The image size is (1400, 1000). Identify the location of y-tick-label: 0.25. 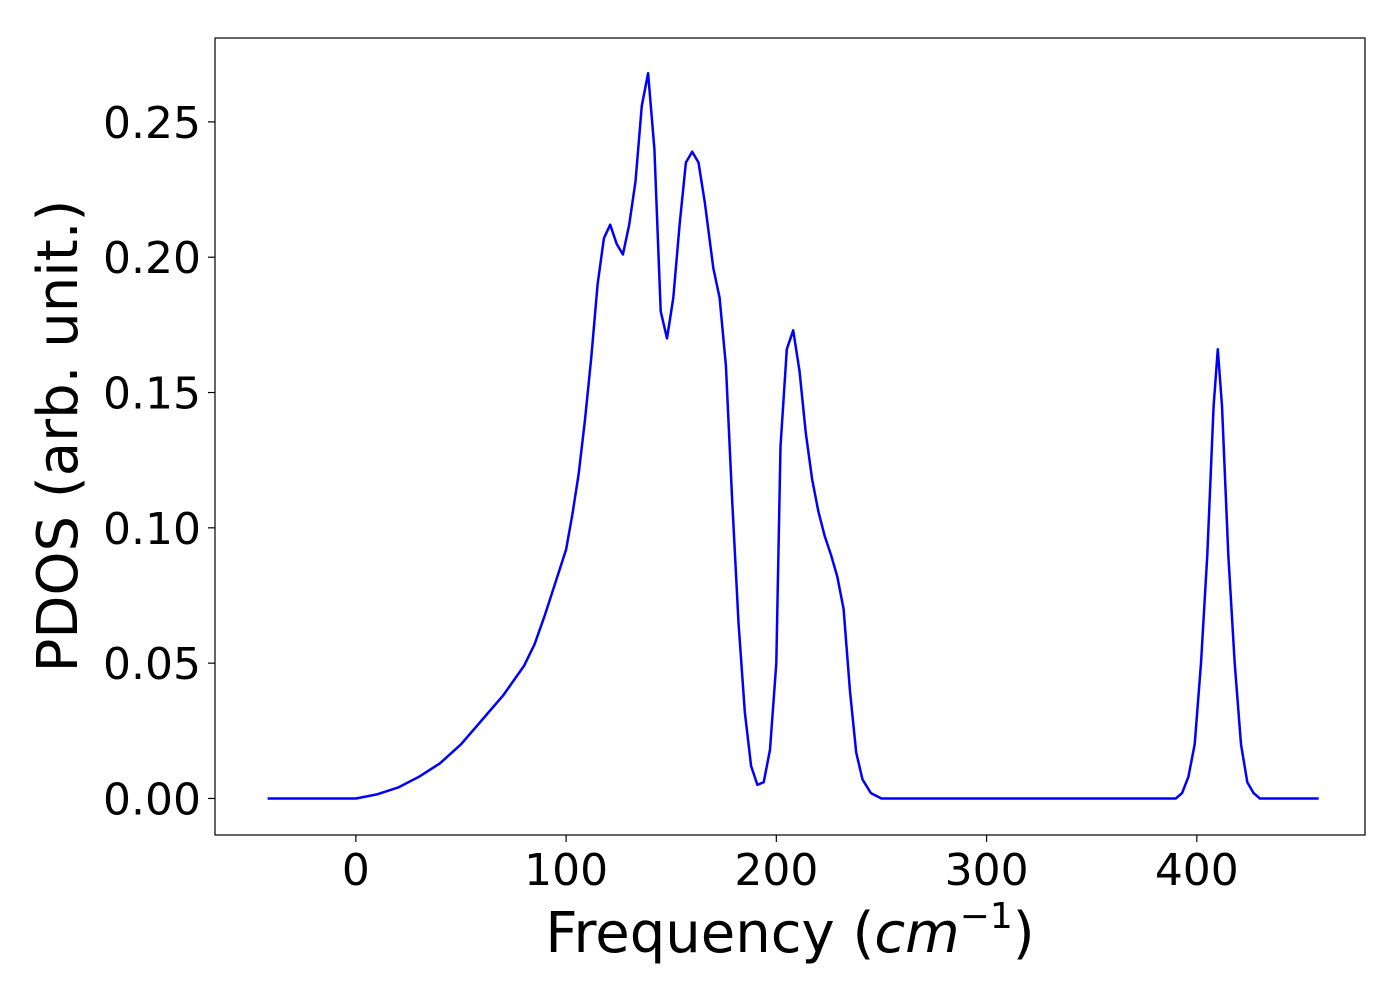
(152, 123).